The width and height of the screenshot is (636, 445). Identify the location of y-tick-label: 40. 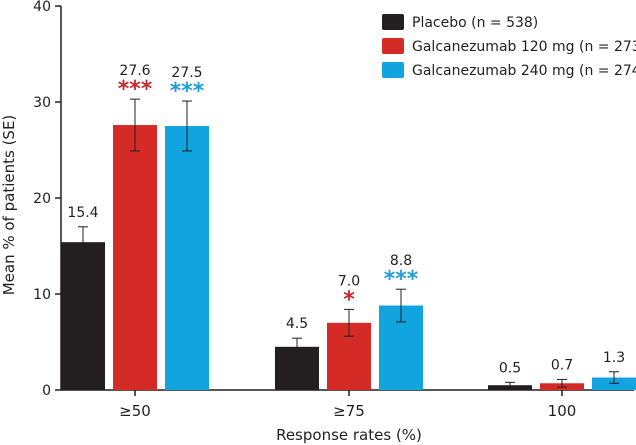
(42, 7).